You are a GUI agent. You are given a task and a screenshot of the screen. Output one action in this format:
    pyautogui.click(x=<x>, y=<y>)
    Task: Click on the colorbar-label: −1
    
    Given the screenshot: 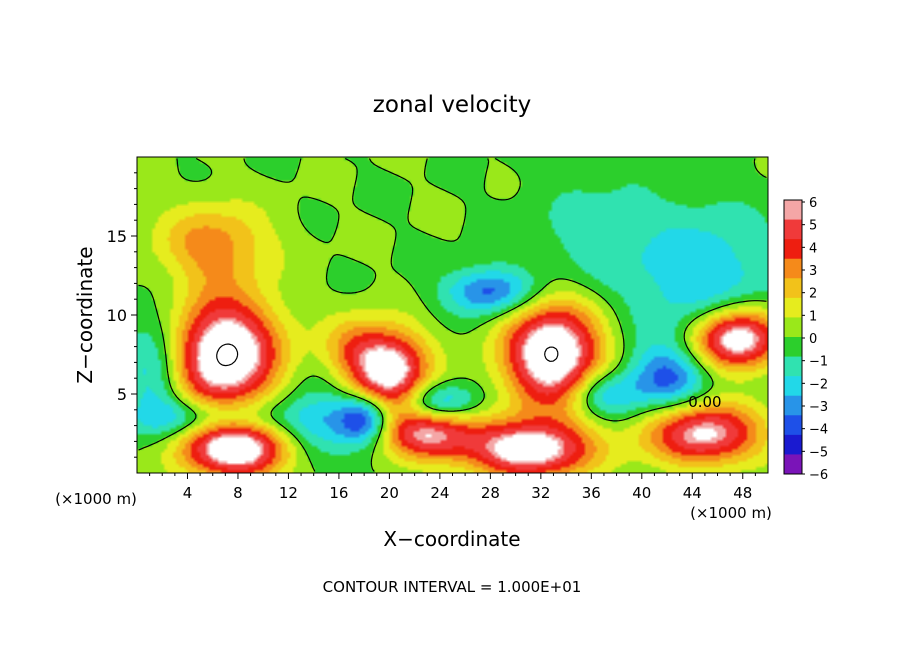 What is the action you would take?
    pyautogui.click(x=818, y=362)
    